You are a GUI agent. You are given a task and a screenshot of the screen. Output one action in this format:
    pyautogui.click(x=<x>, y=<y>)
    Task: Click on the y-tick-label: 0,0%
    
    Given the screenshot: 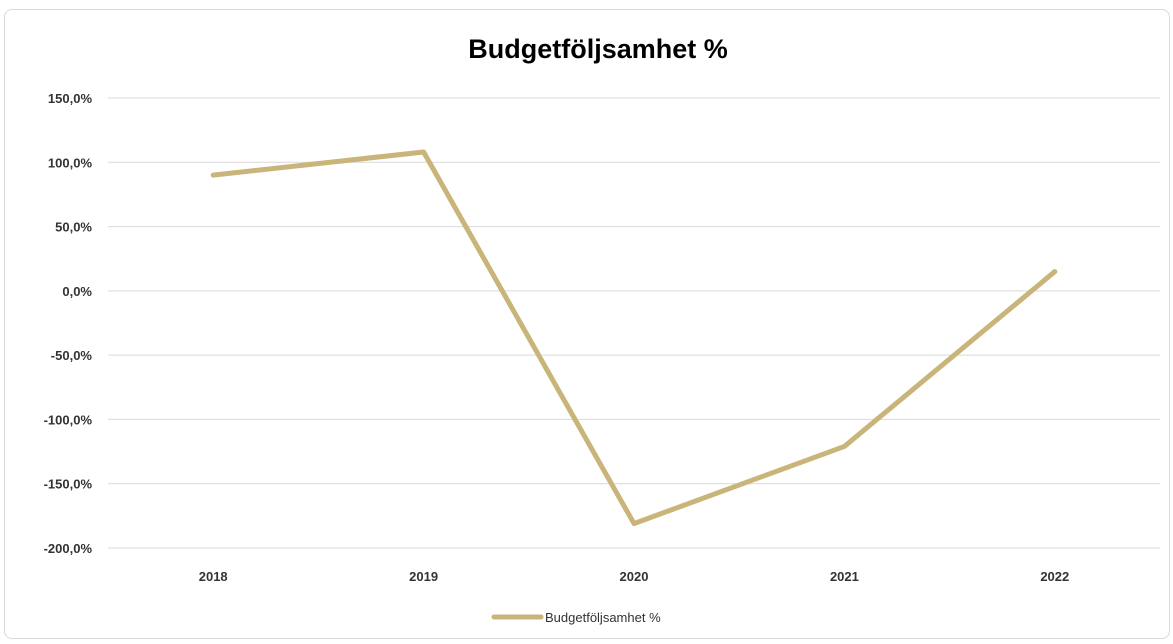 What is the action you would take?
    pyautogui.click(x=77, y=291)
    